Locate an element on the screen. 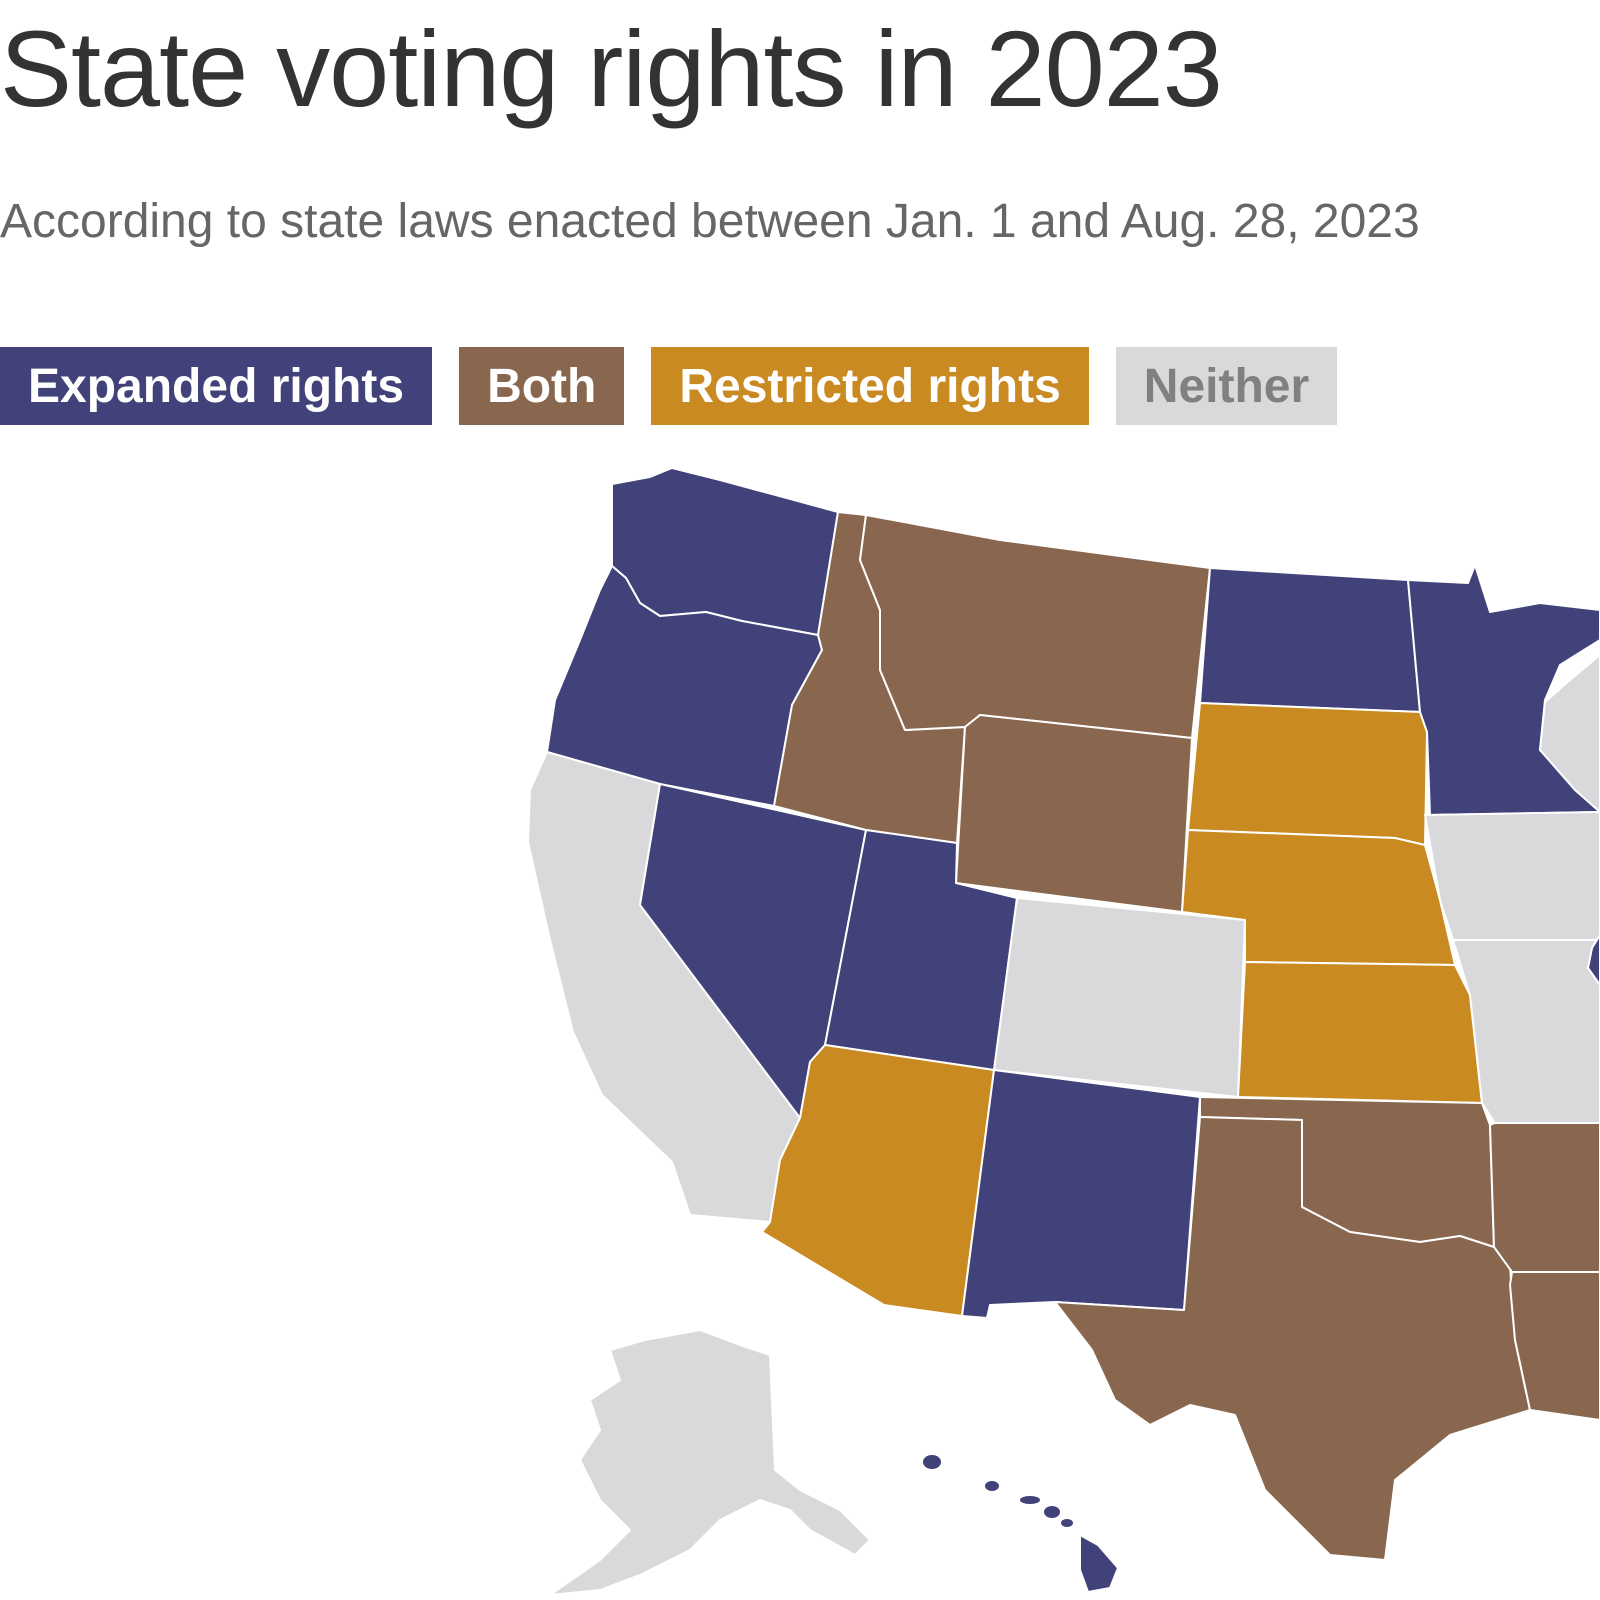 The height and width of the screenshot is (1600, 1600). state-new-mexico is located at coordinates (1081, 1194).